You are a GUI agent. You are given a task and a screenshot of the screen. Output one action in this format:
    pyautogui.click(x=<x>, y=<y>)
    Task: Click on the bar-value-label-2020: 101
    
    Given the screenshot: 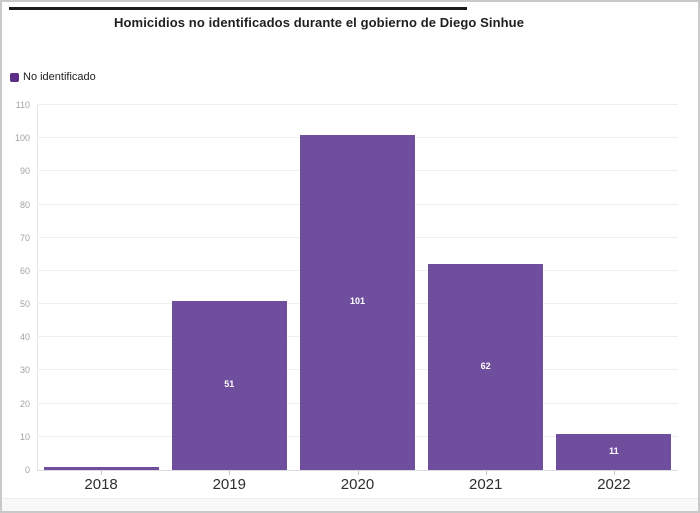 What is the action you would take?
    pyautogui.click(x=357, y=301)
    